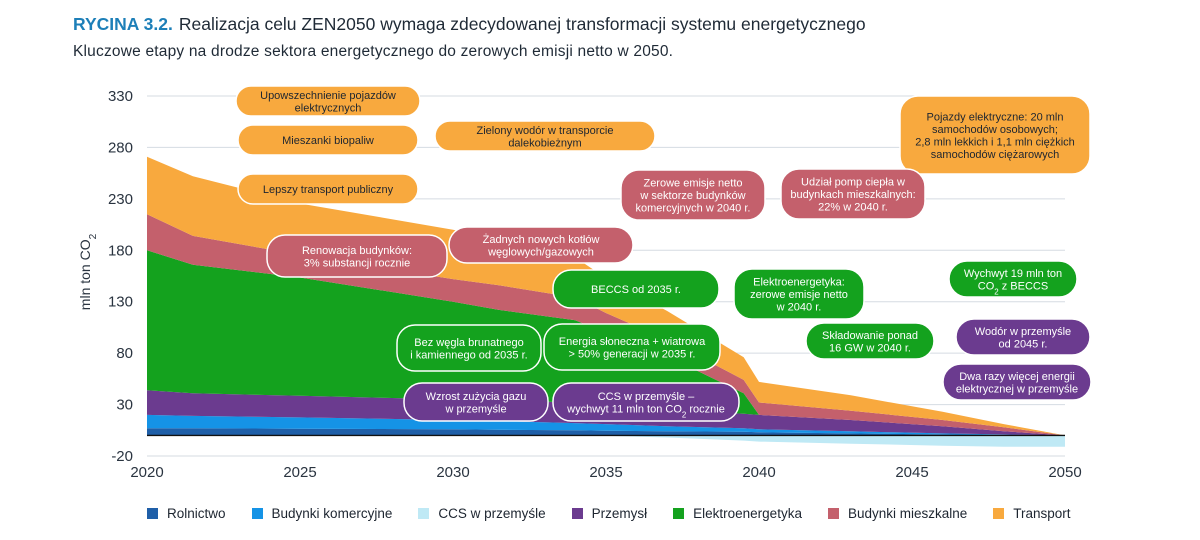 This screenshot has width=1200, height=540. What do you see at coordinates (476, 402) in the screenshot?
I see `annotation-wzrost-zuzycia-gazu-w-przemysle: Wzrost zużycia gazu w przemyśle` at bounding box center [476, 402].